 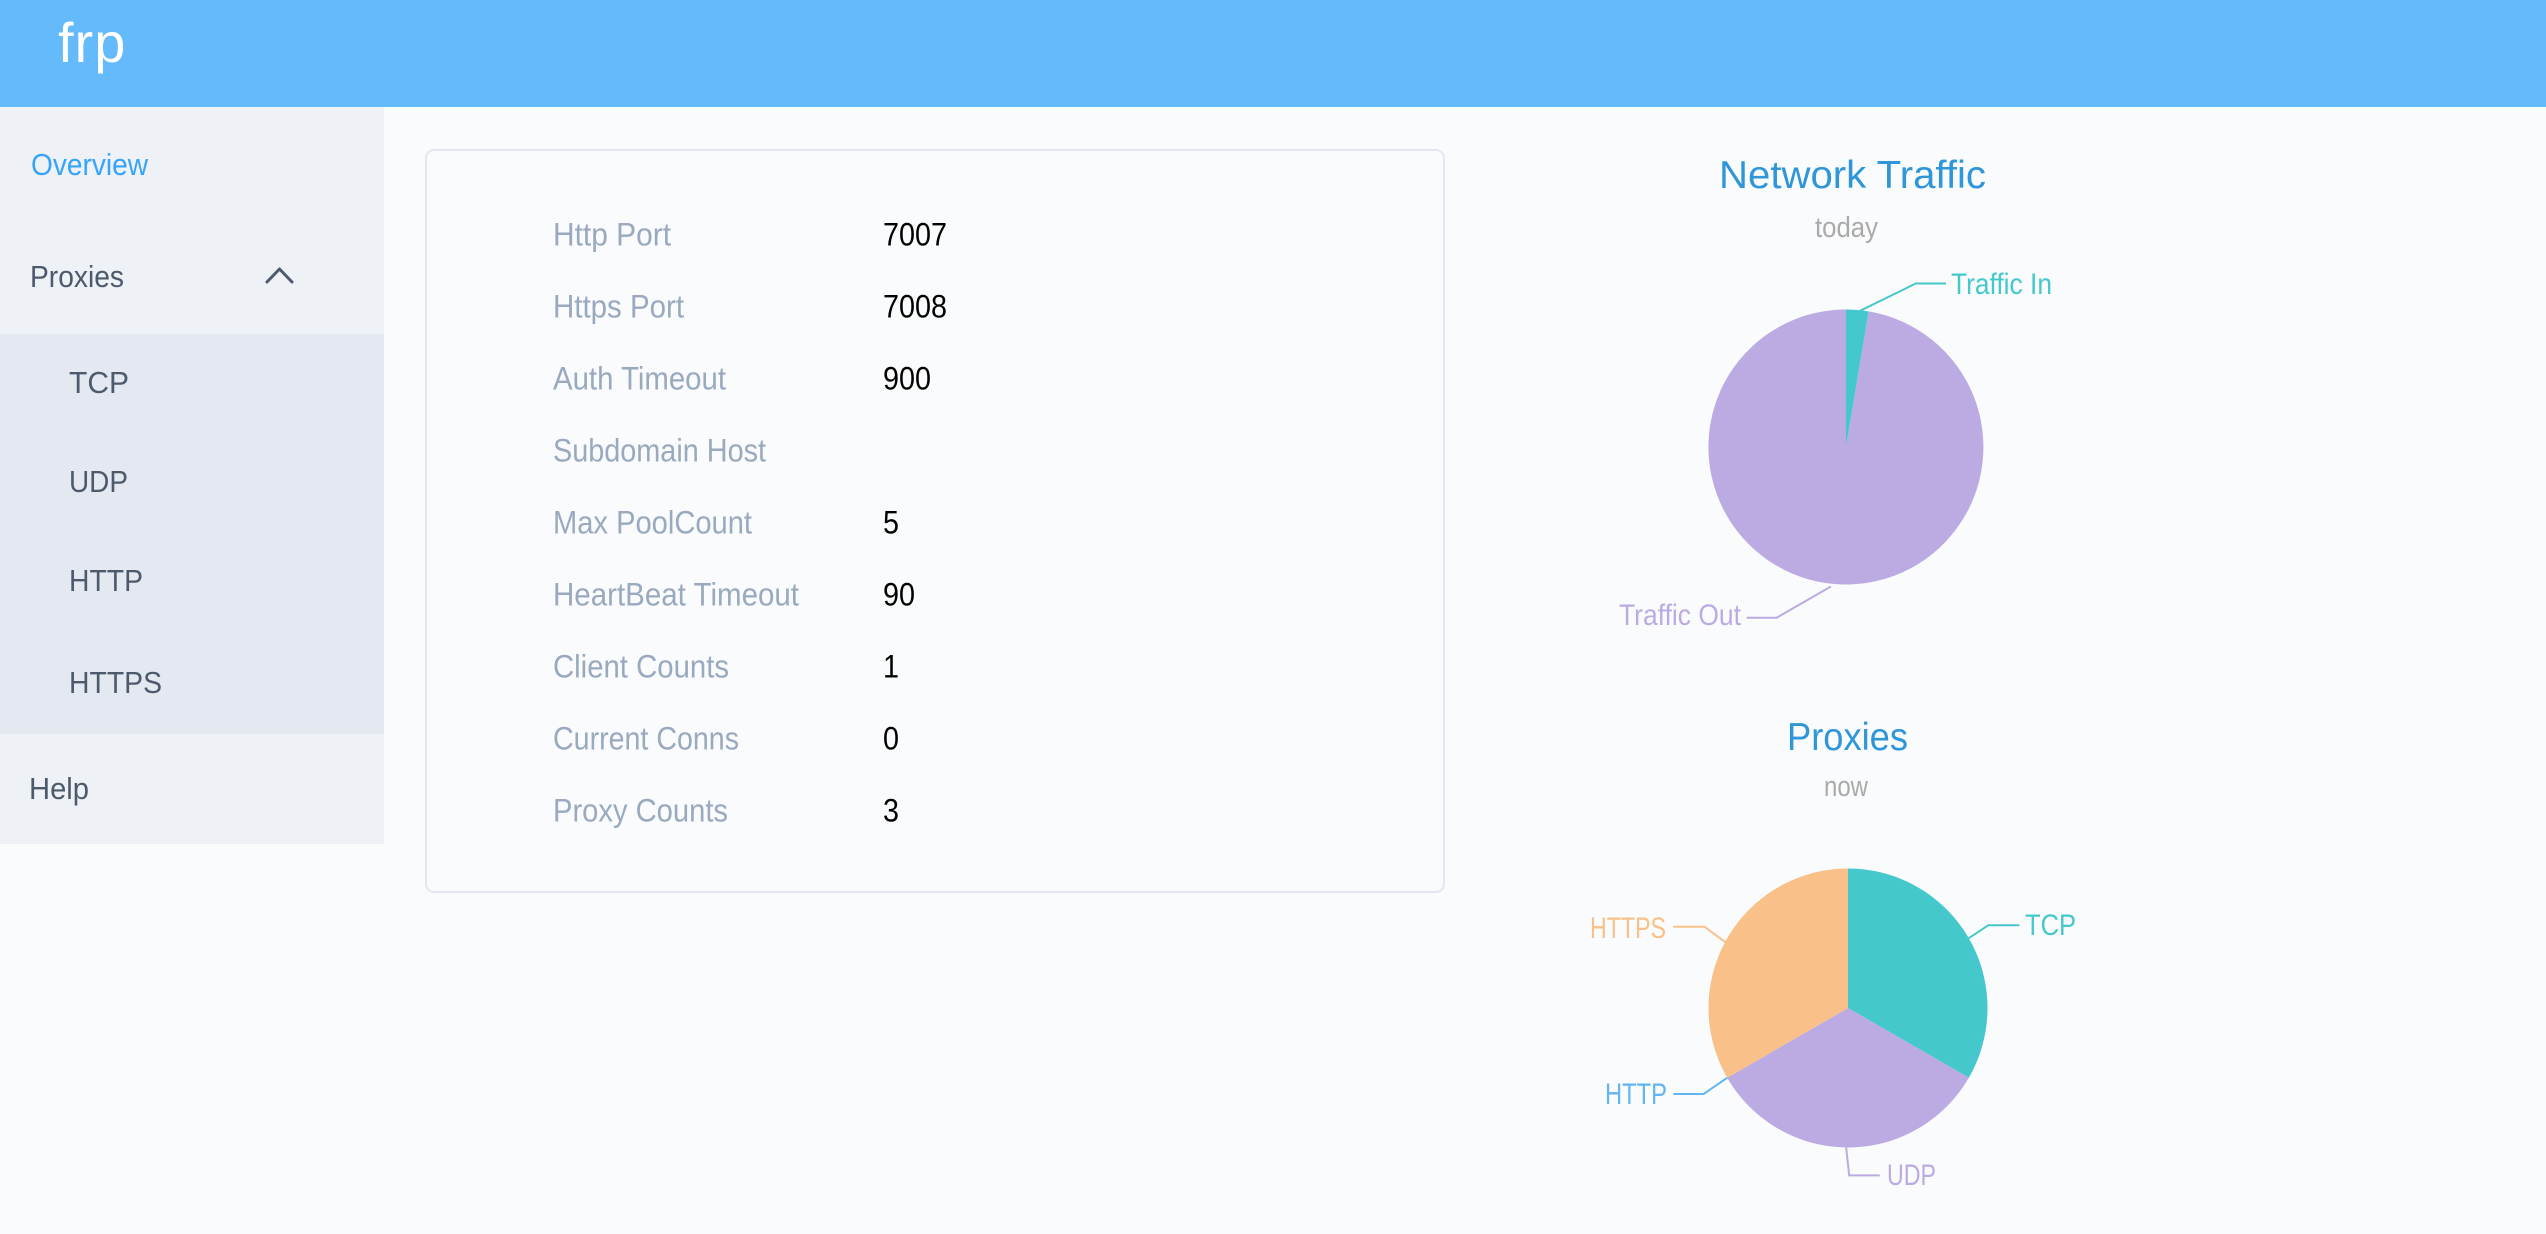 What do you see at coordinates (646, 739) in the screenshot?
I see `svg-text: Current Conns` at bounding box center [646, 739].